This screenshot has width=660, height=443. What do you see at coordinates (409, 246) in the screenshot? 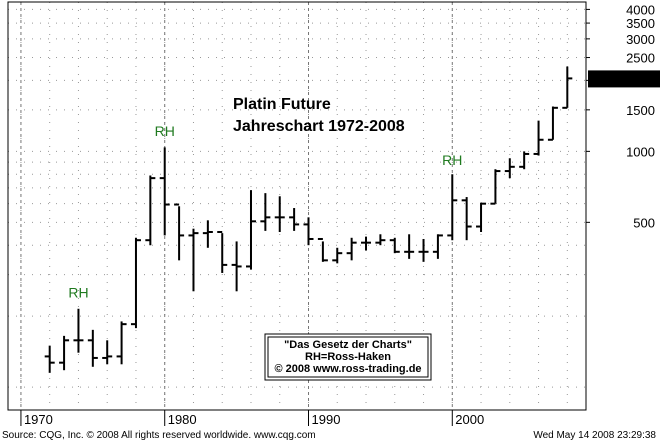
I see `ohlc-bar-1997` at bounding box center [409, 246].